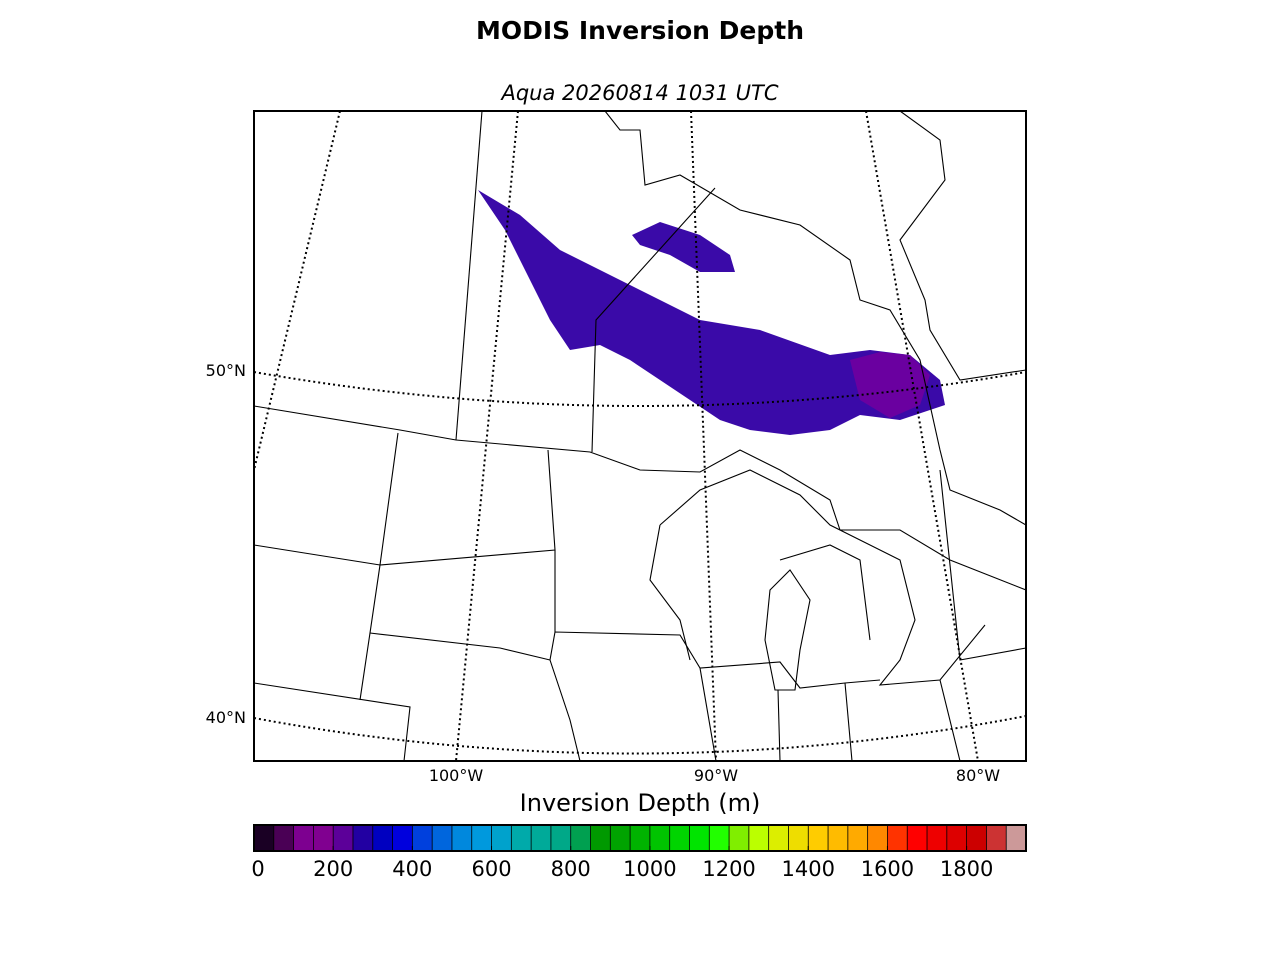 This screenshot has width=1280, height=964. I want to click on lon-label: 100°W, so click(456, 775).